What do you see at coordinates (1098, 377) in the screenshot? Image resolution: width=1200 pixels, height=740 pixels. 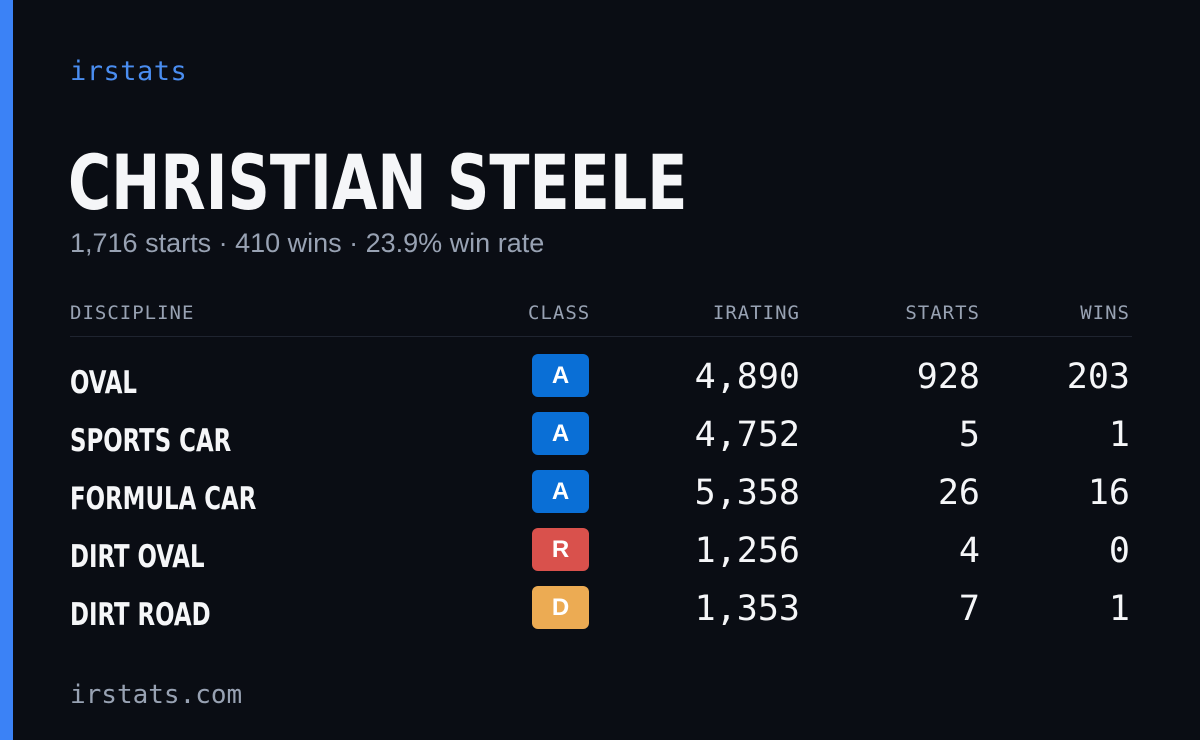 I see `wins-value: 203` at bounding box center [1098, 377].